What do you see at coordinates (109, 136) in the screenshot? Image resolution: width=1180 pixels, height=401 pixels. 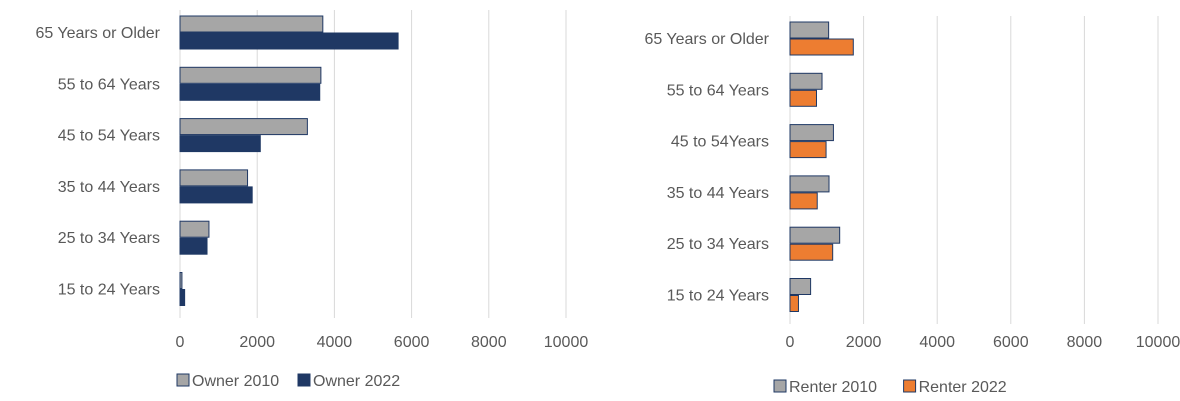 I see `category-label: 45 to 54 Years` at bounding box center [109, 136].